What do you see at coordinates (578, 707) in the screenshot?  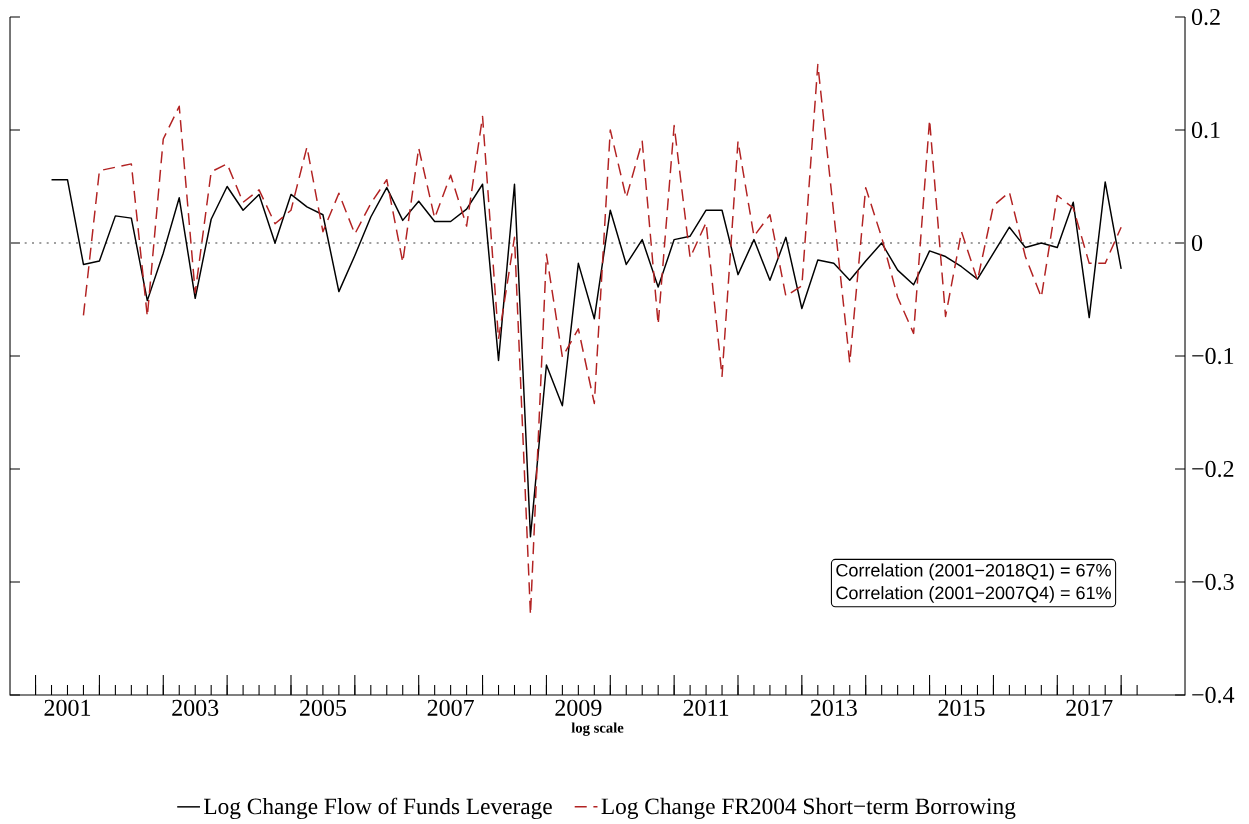 I see `x-tick-label: 2009` at bounding box center [578, 707].